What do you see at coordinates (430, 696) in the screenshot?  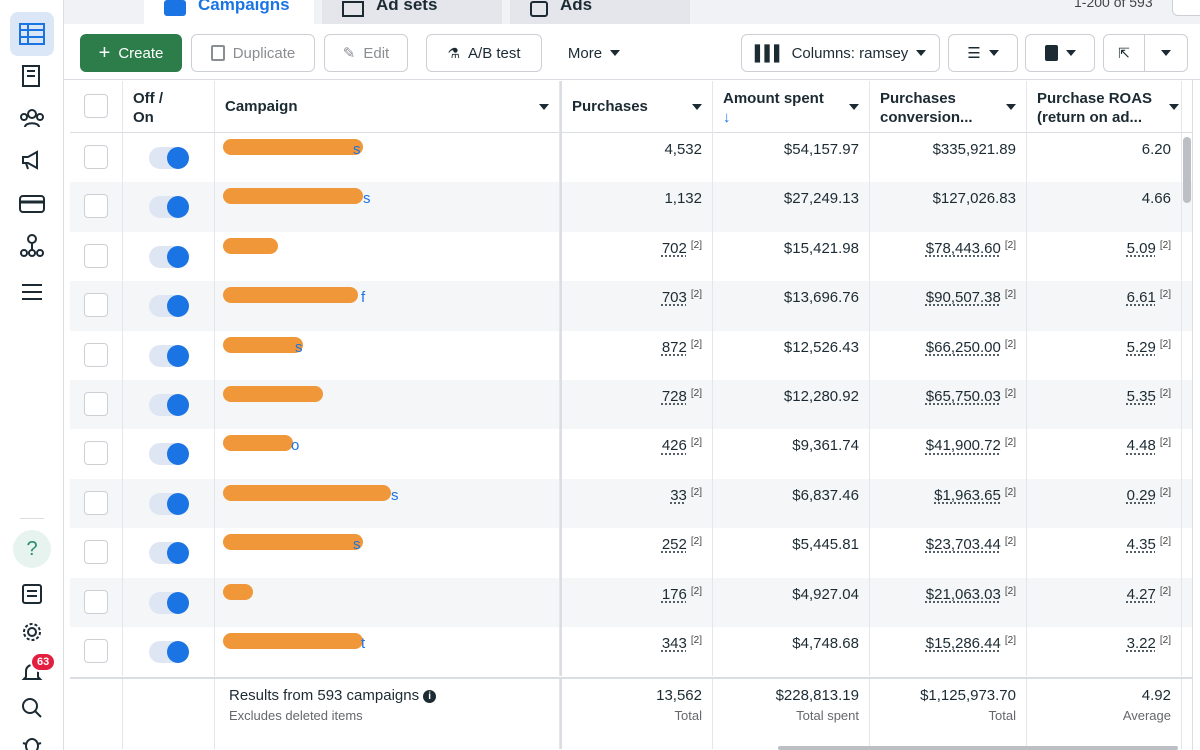 I see `info-icon: i` at bounding box center [430, 696].